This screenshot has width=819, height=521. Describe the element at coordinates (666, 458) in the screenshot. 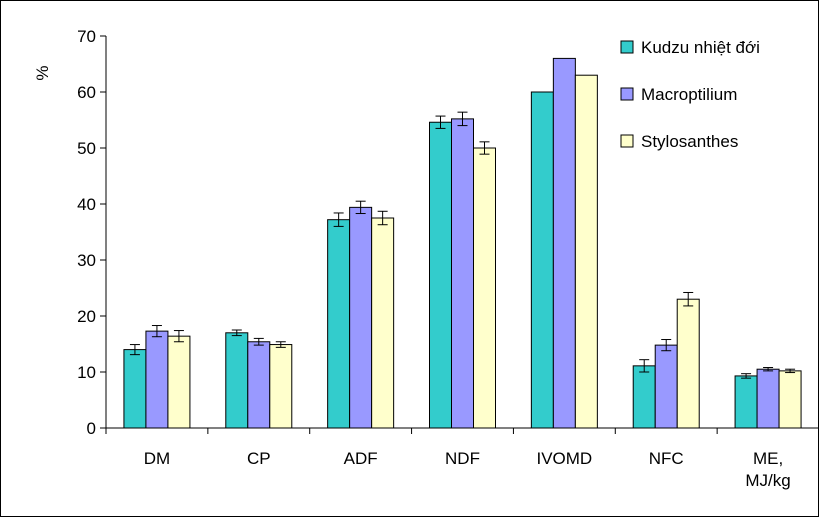

I see `x-tick-label: NFC` at that location.